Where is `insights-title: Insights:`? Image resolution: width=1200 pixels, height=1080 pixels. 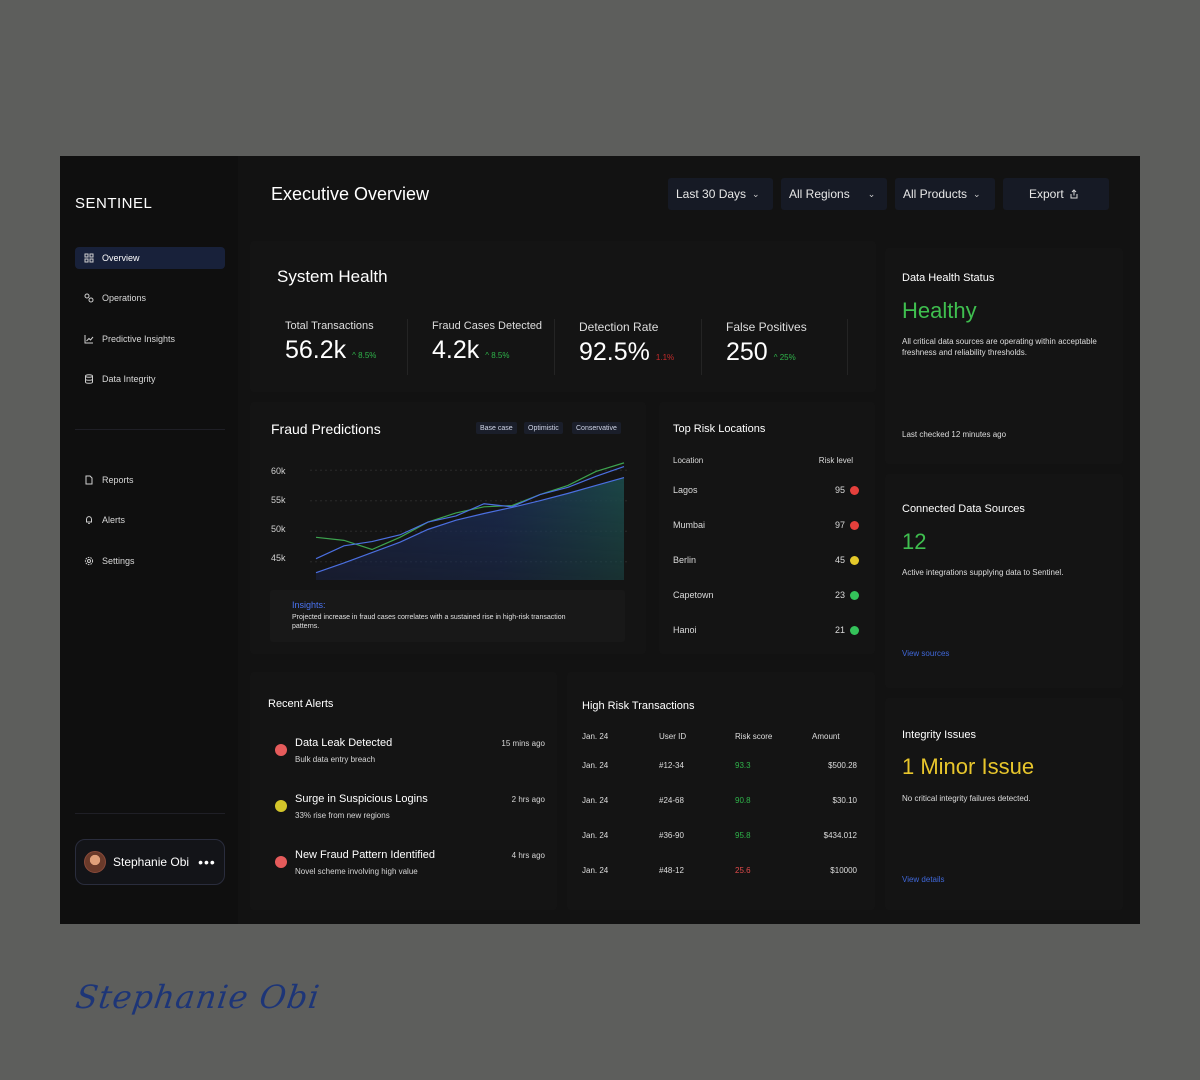 insights-title: Insights: is located at coordinates (309, 605).